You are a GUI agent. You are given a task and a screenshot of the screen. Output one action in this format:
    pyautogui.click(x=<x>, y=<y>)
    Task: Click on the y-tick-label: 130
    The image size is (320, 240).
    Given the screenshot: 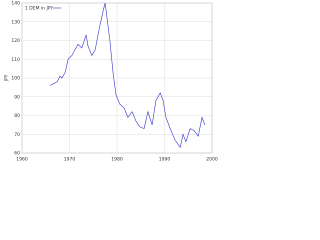 What is the action you would take?
    pyautogui.click(x=15, y=22)
    